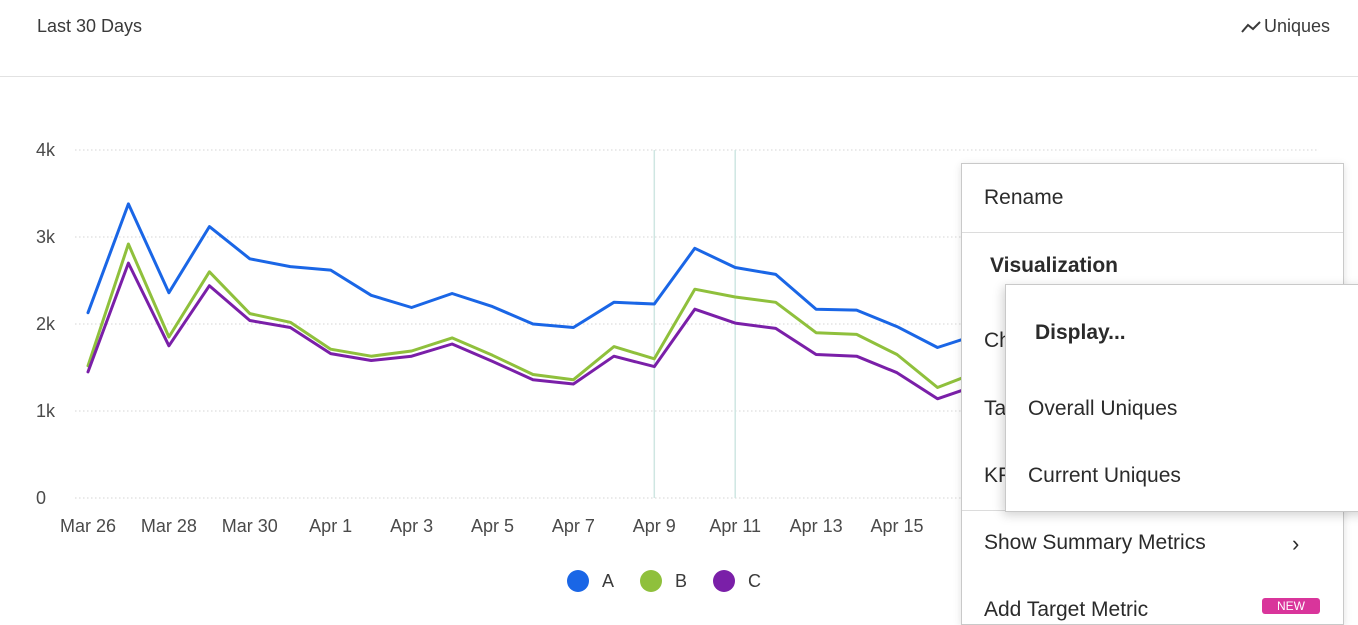 The width and height of the screenshot is (1358, 625). I want to click on chart-header: Last 30 Days Uniques, so click(679, 38).